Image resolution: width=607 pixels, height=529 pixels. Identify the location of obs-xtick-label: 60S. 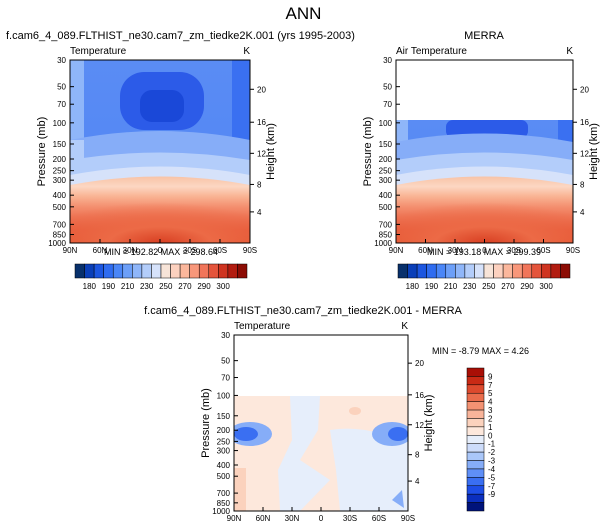
(543, 250).